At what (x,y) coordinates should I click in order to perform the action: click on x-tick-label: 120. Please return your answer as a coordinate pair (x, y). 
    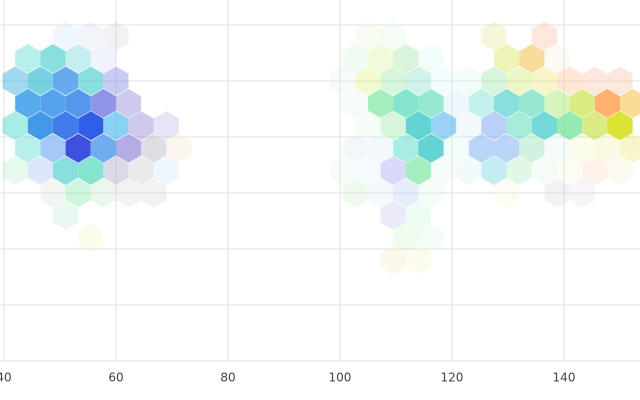
    Looking at the image, I should click on (452, 378).